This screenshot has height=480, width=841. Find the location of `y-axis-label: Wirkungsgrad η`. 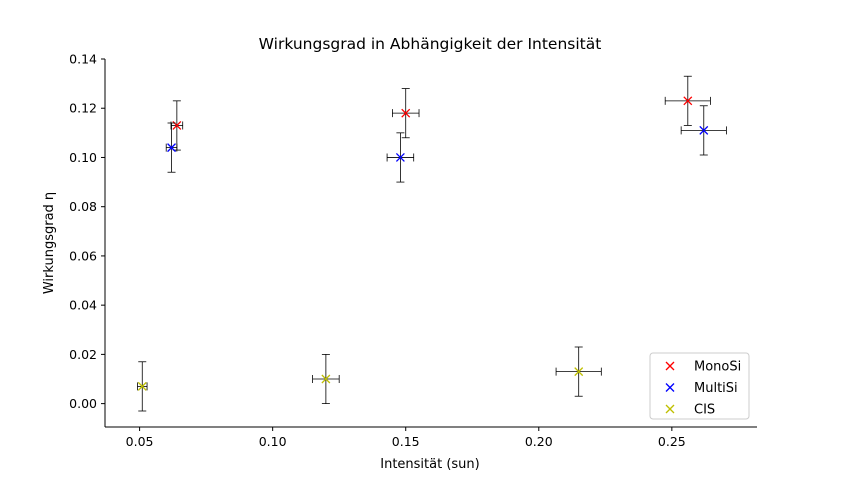

y-axis-label: Wirkungsgrad η is located at coordinates (49, 243).